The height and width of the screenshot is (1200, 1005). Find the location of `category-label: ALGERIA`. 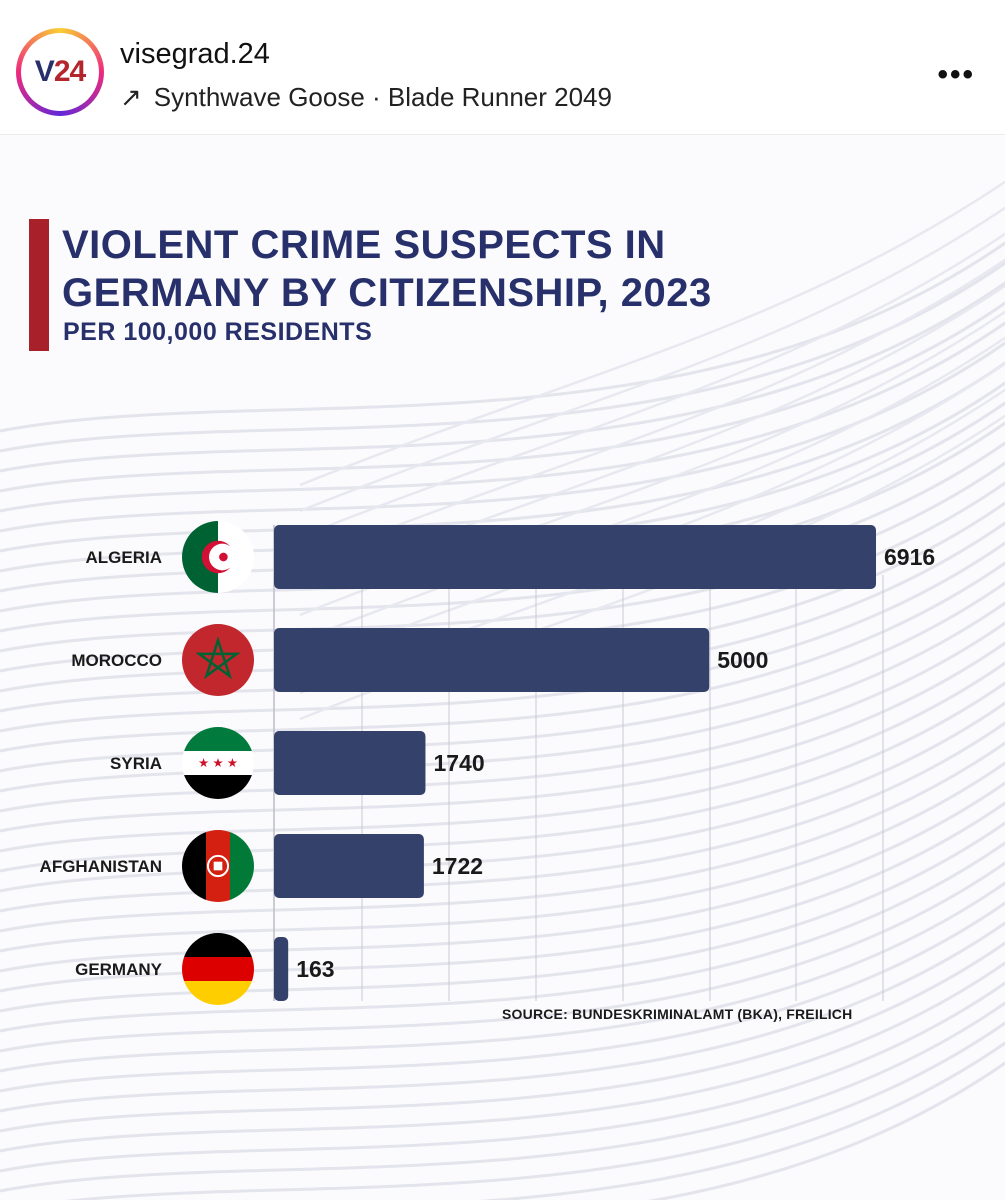

category-label: ALGERIA is located at coordinates (124, 557).